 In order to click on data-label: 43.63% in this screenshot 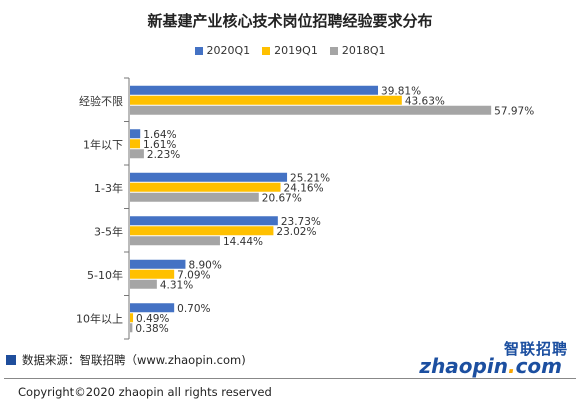, I will do `click(425, 101)`.